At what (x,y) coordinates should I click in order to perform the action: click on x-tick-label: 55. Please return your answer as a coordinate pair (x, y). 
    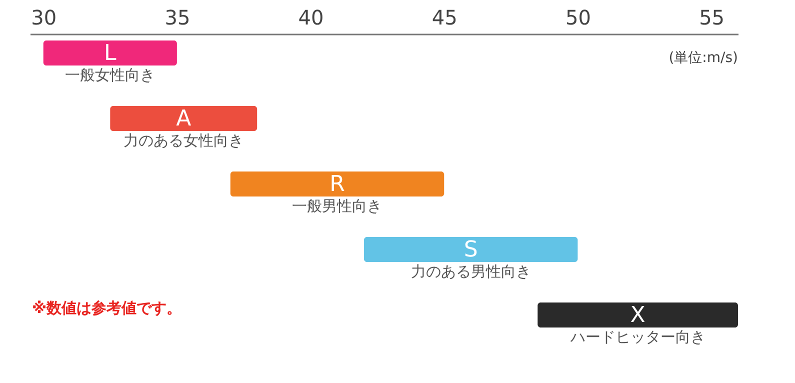
    Looking at the image, I should click on (712, 18).